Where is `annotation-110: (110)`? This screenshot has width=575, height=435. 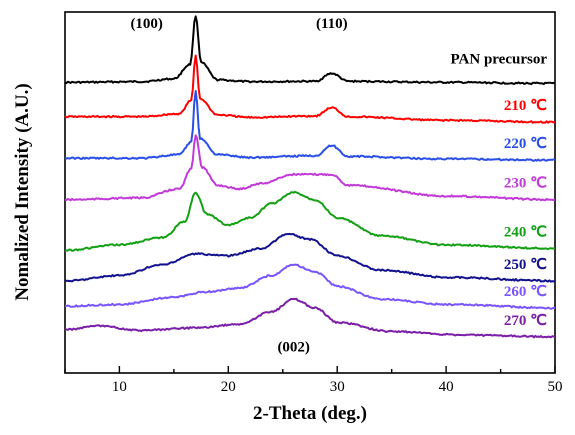
annotation-110: (110) is located at coordinates (332, 24).